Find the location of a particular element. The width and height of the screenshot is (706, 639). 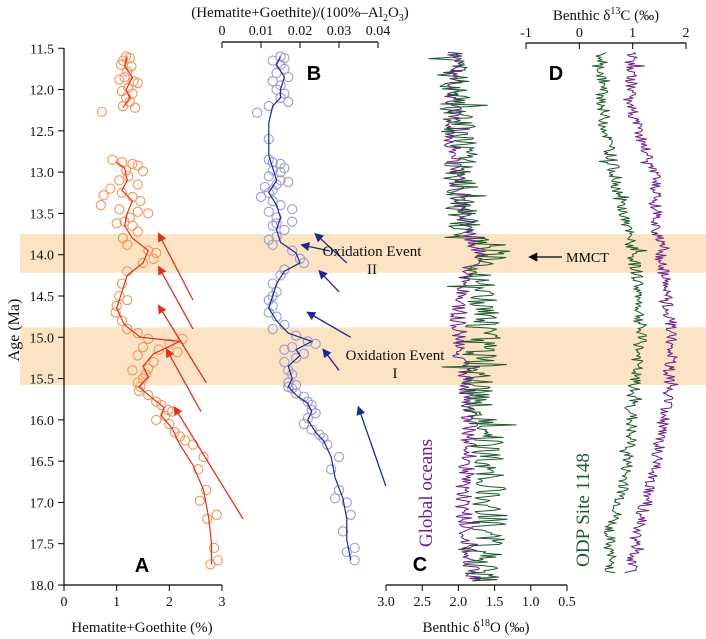

event-2-line2: II is located at coordinates (372, 270).